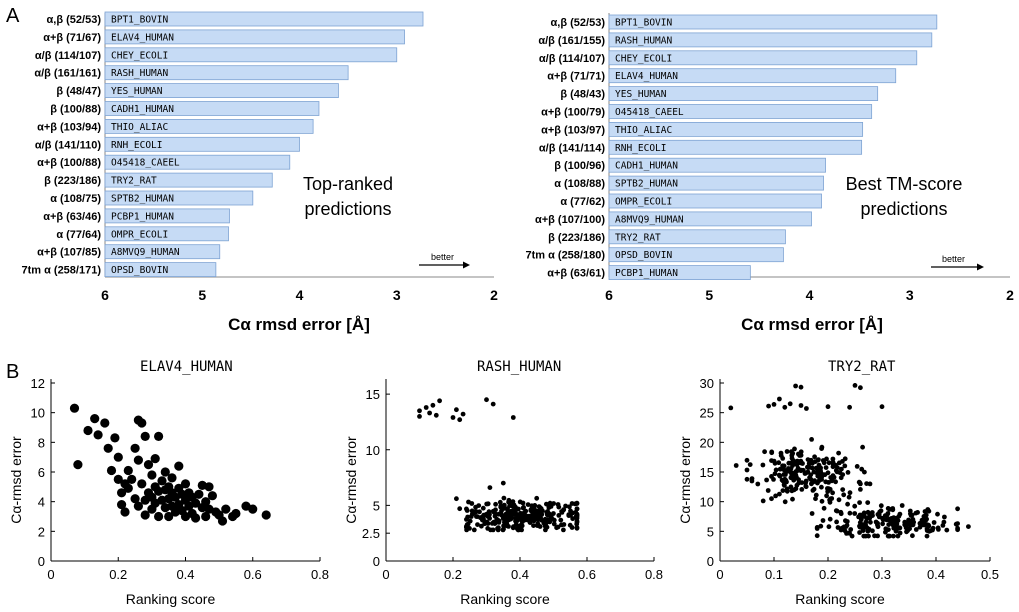 Image resolution: width=1019 pixels, height=612 pixels. I want to click on bar-label-14: PCBP1_HUMAN, so click(646, 273).